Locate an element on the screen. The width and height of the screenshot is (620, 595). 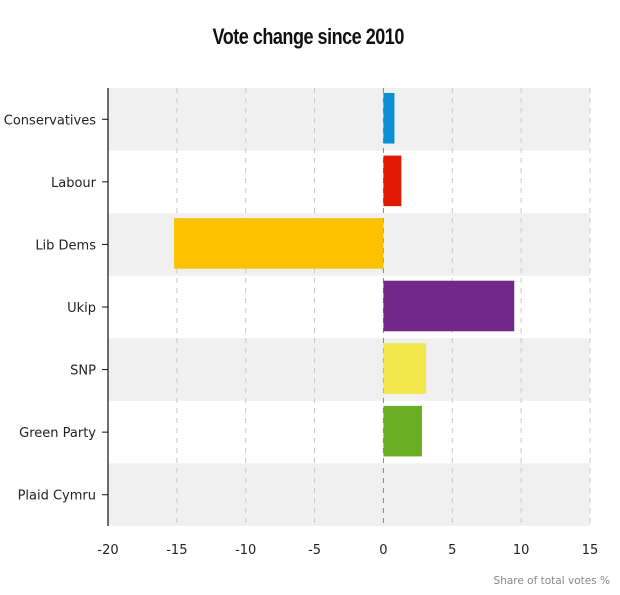
x-tick-label: -10 is located at coordinates (245, 550).